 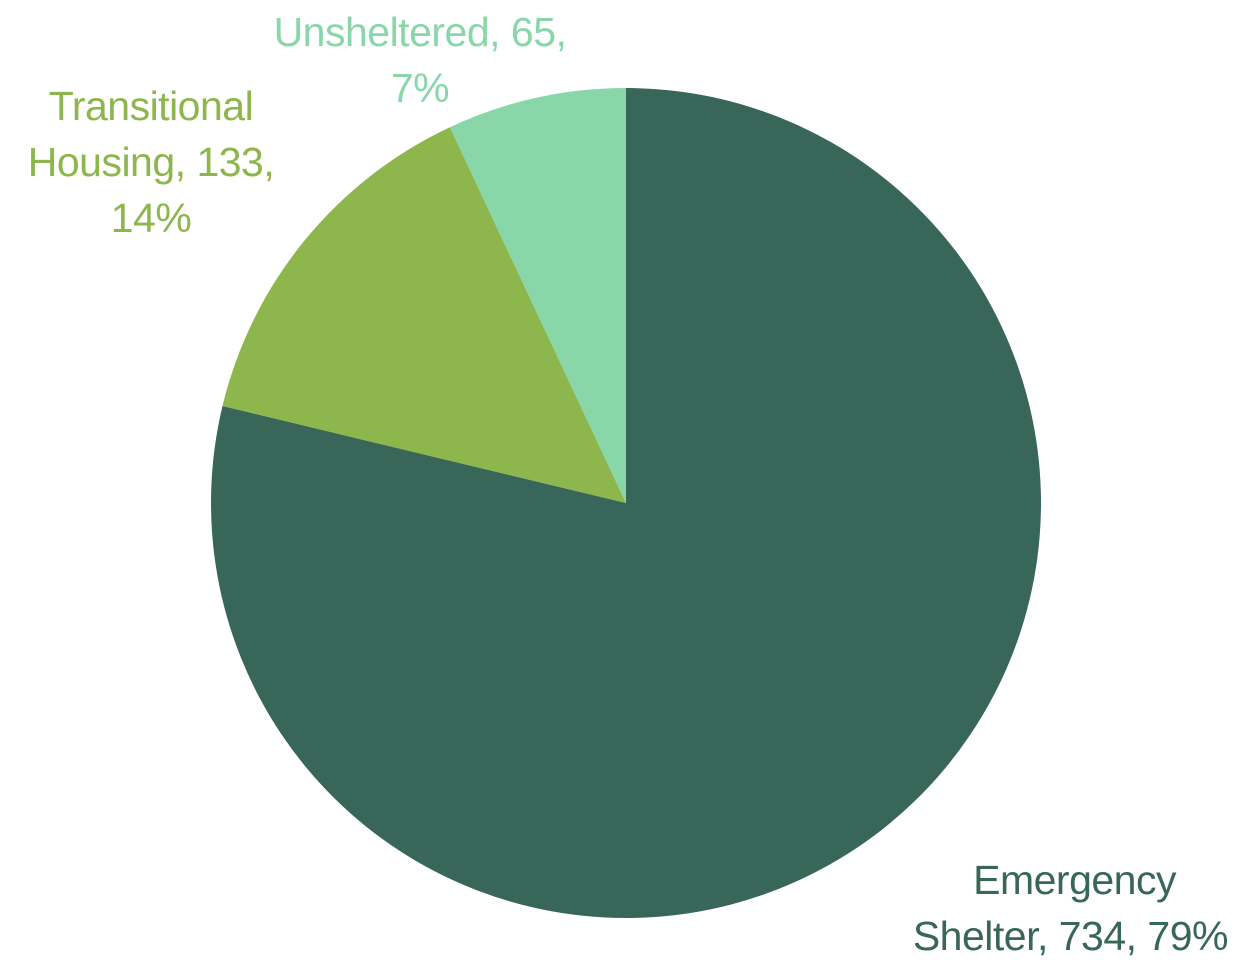 What do you see at coordinates (151, 218) in the screenshot?
I see `data-label-transitional-housing-line-3: 14%` at bounding box center [151, 218].